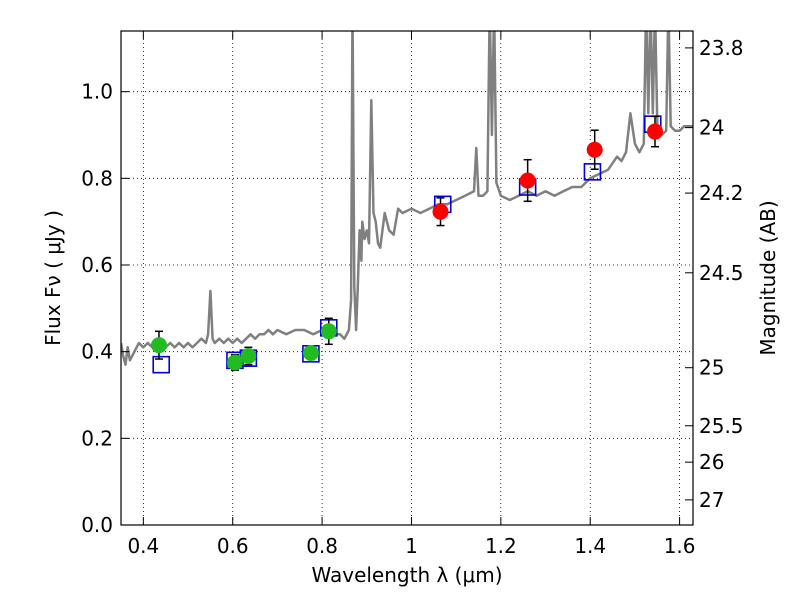 This screenshot has width=800, height=604. Describe the element at coordinates (233, 546) in the screenshot. I see `x-tick-label: 0.6` at that location.